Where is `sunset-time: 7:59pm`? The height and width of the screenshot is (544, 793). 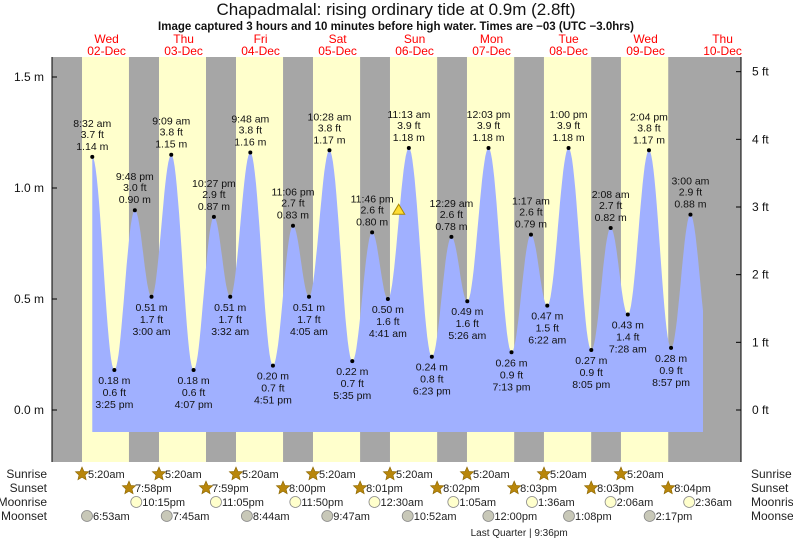 sunset-time: 7:59pm is located at coordinates (230, 489).